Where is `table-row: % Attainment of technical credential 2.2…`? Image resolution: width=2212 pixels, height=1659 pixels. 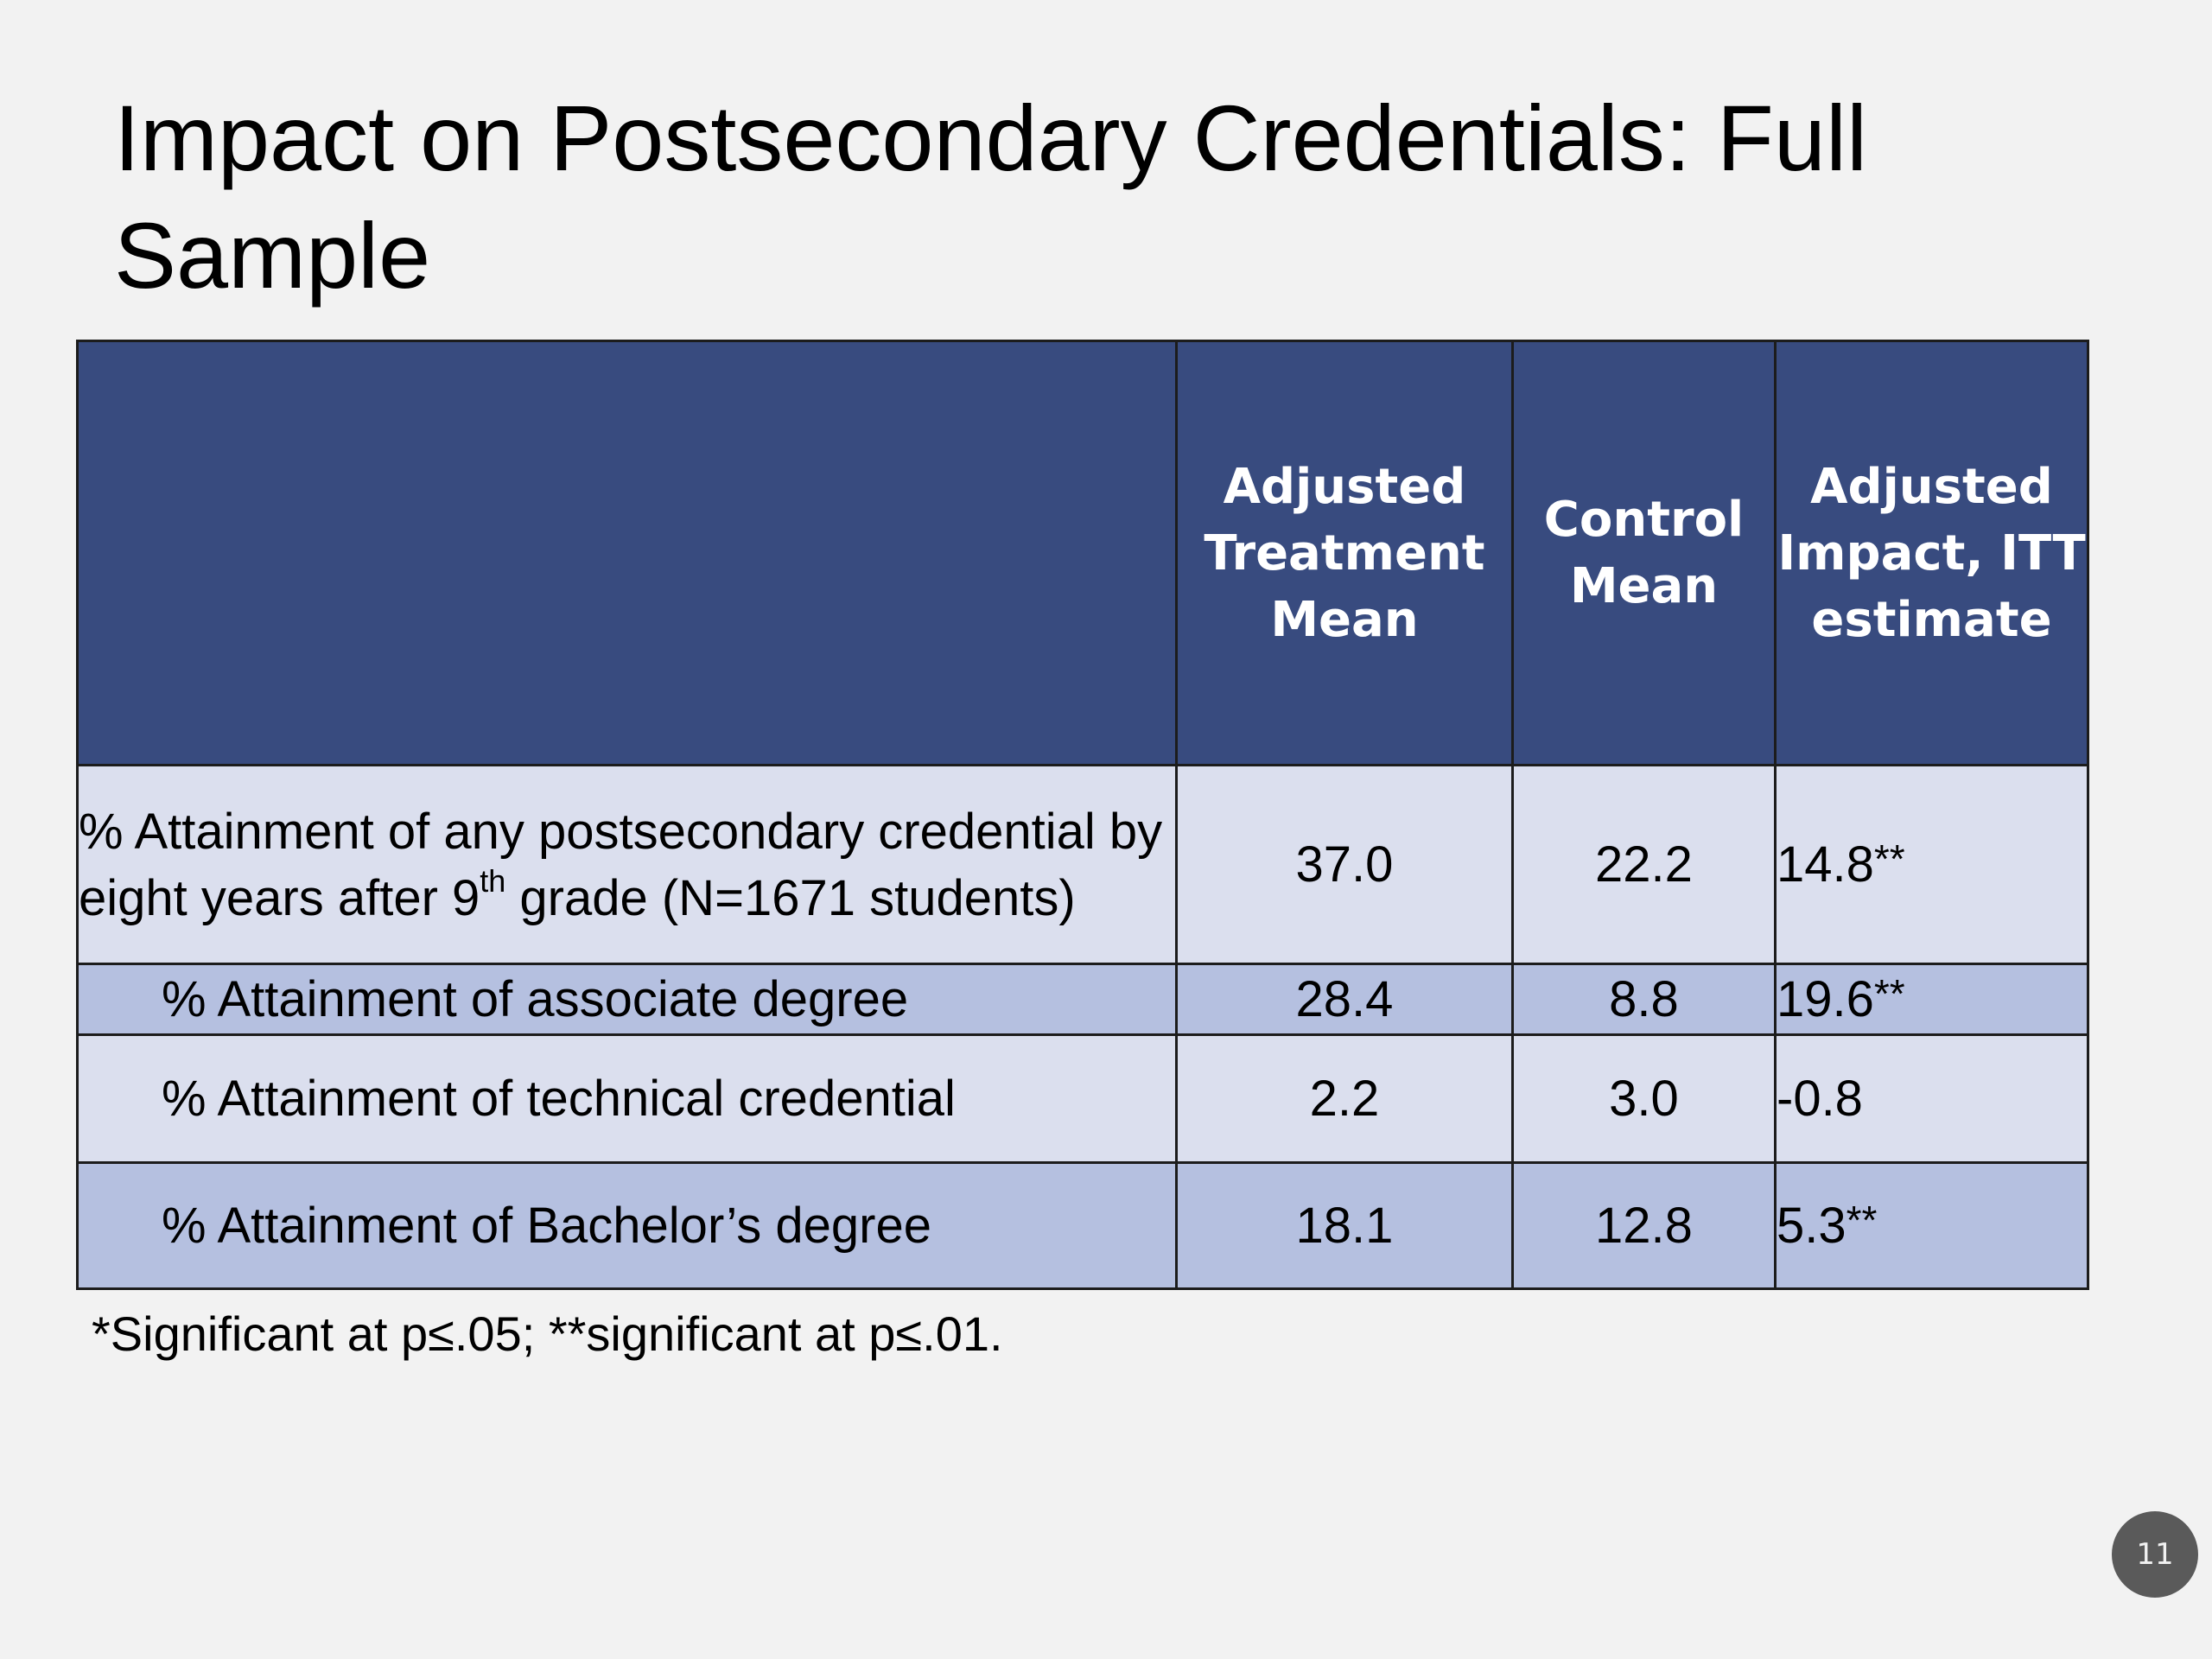
table-row: % Attainment of technical credential 2.2… is located at coordinates (1082, 1098).